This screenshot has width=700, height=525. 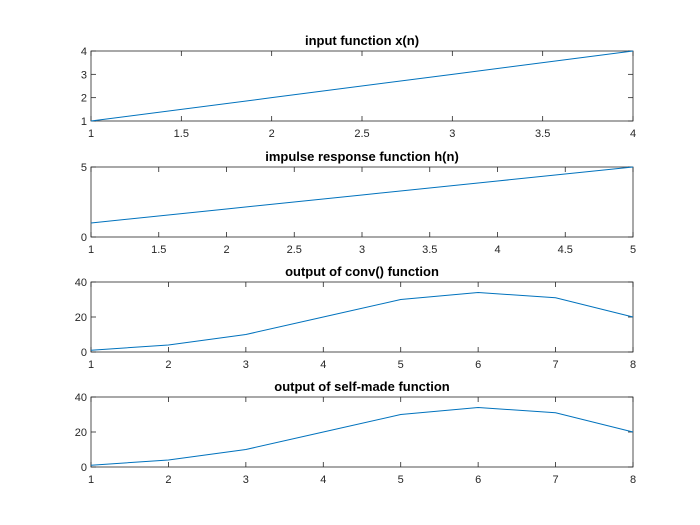 What do you see at coordinates (556, 480) in the screenshot?
I see `selfmade-xtick-label: 7` at bounding box center [556, 480].